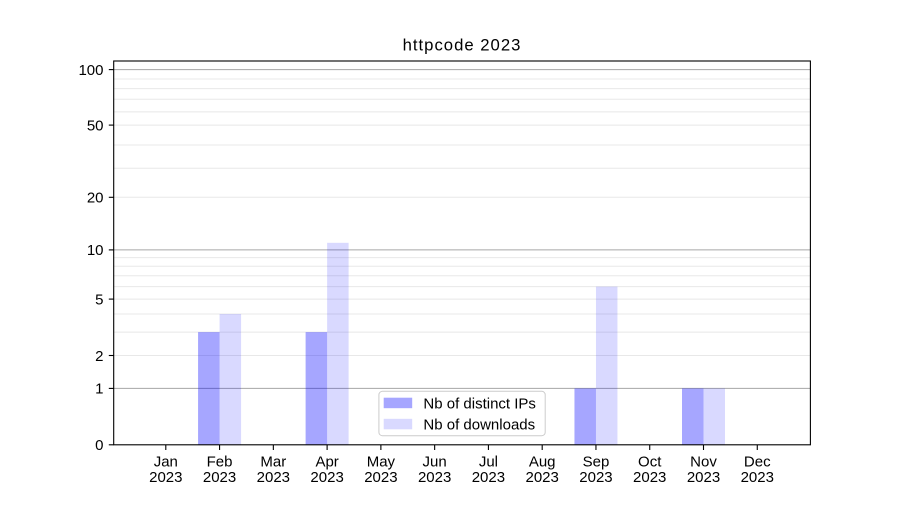 The height and width of the screenshot is (505, 900). I want to click on svg-text: Aug, so click(542, 462).